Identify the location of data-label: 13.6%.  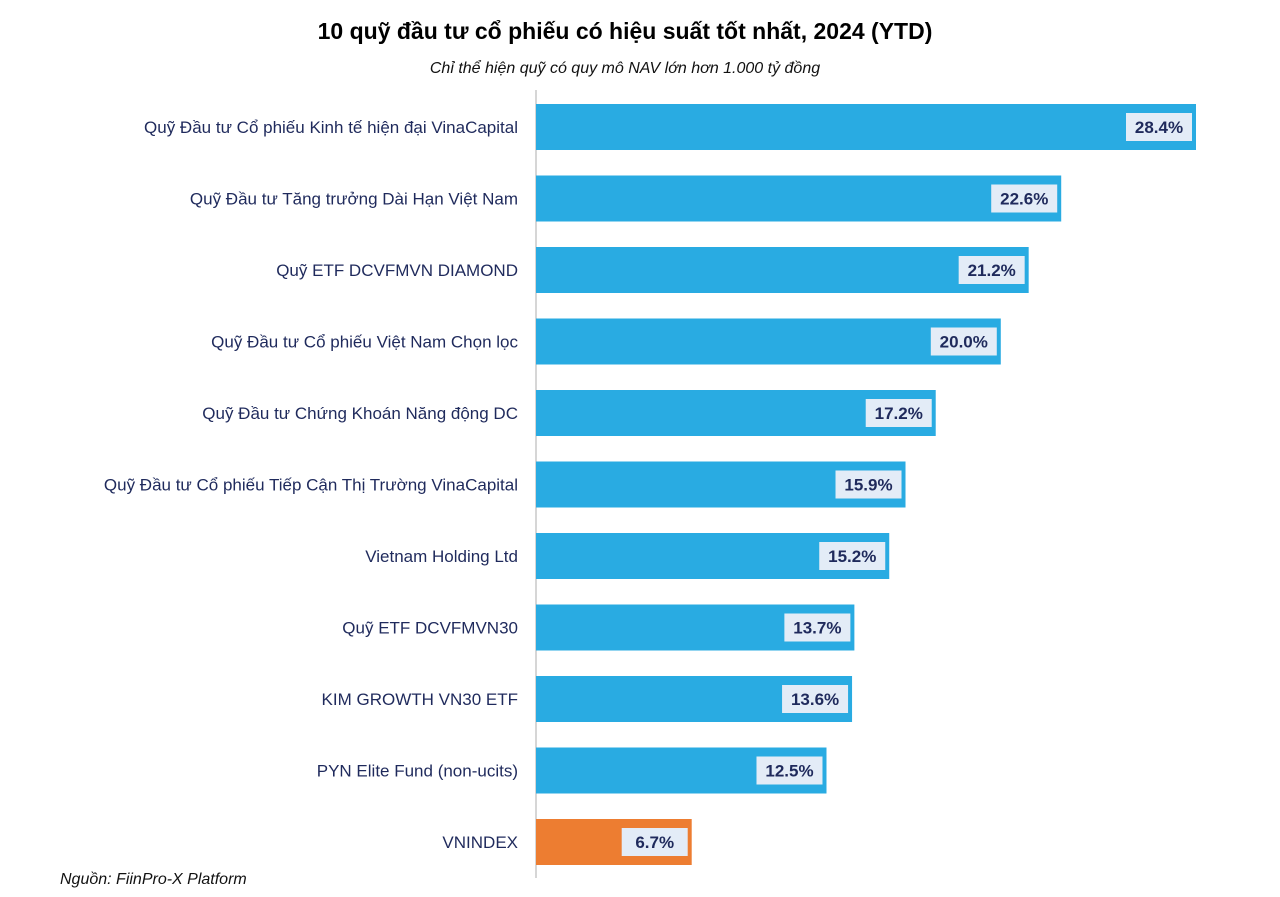
(815, 699).